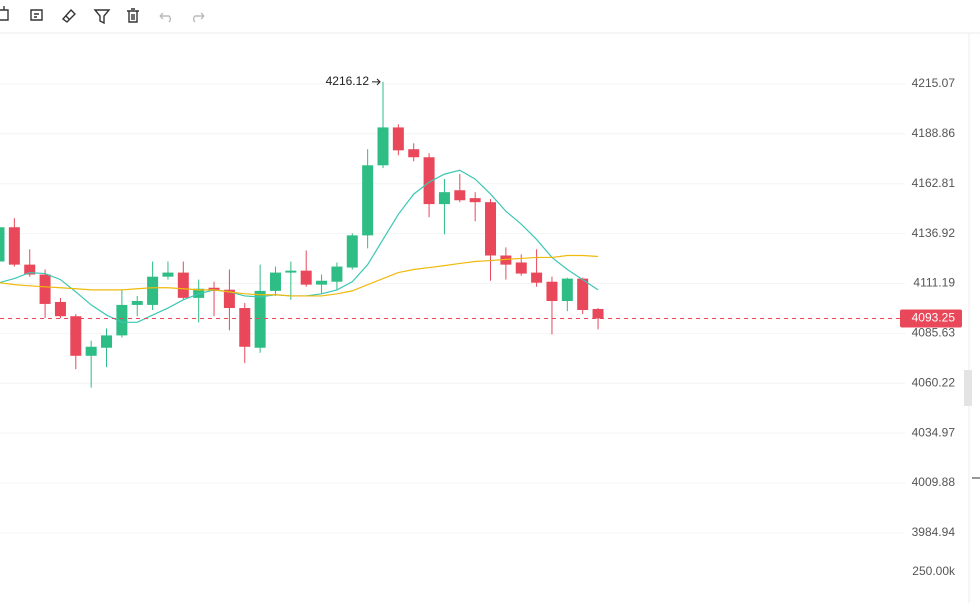 The image size is (980, 608). I want to click on y-tick-label: 4085.63, so click(934, 333).